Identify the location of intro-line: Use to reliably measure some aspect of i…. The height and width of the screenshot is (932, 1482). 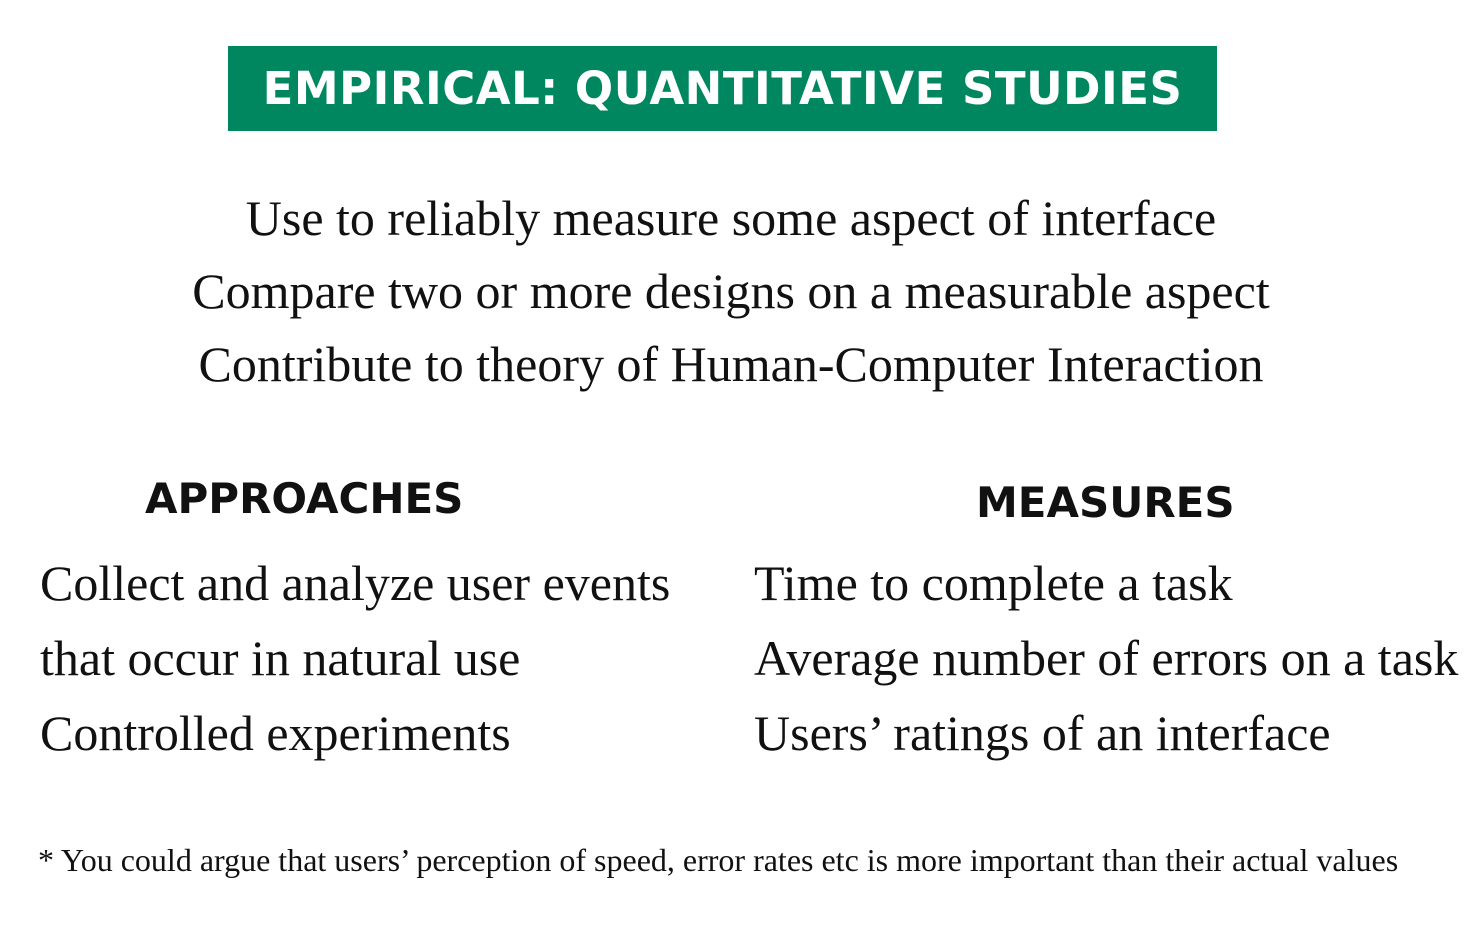
(731, 218).